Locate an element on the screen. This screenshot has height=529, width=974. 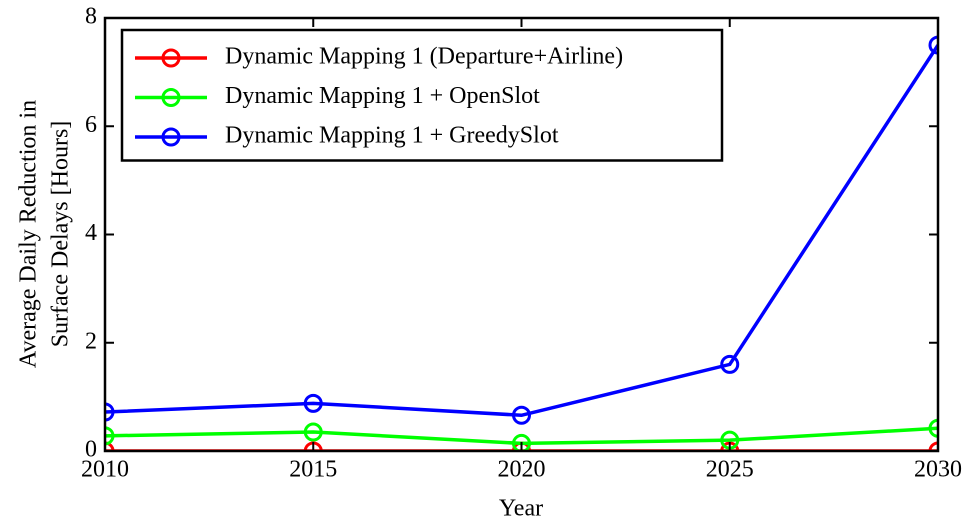
x-tick-label: 2010 is located at coordinates (105, 470).